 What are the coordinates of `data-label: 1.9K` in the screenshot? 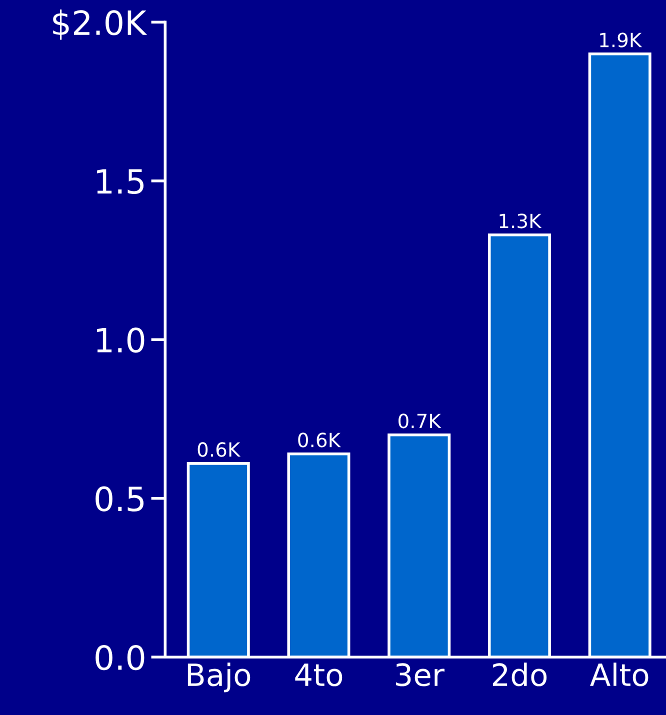 It's located at (621, 40).